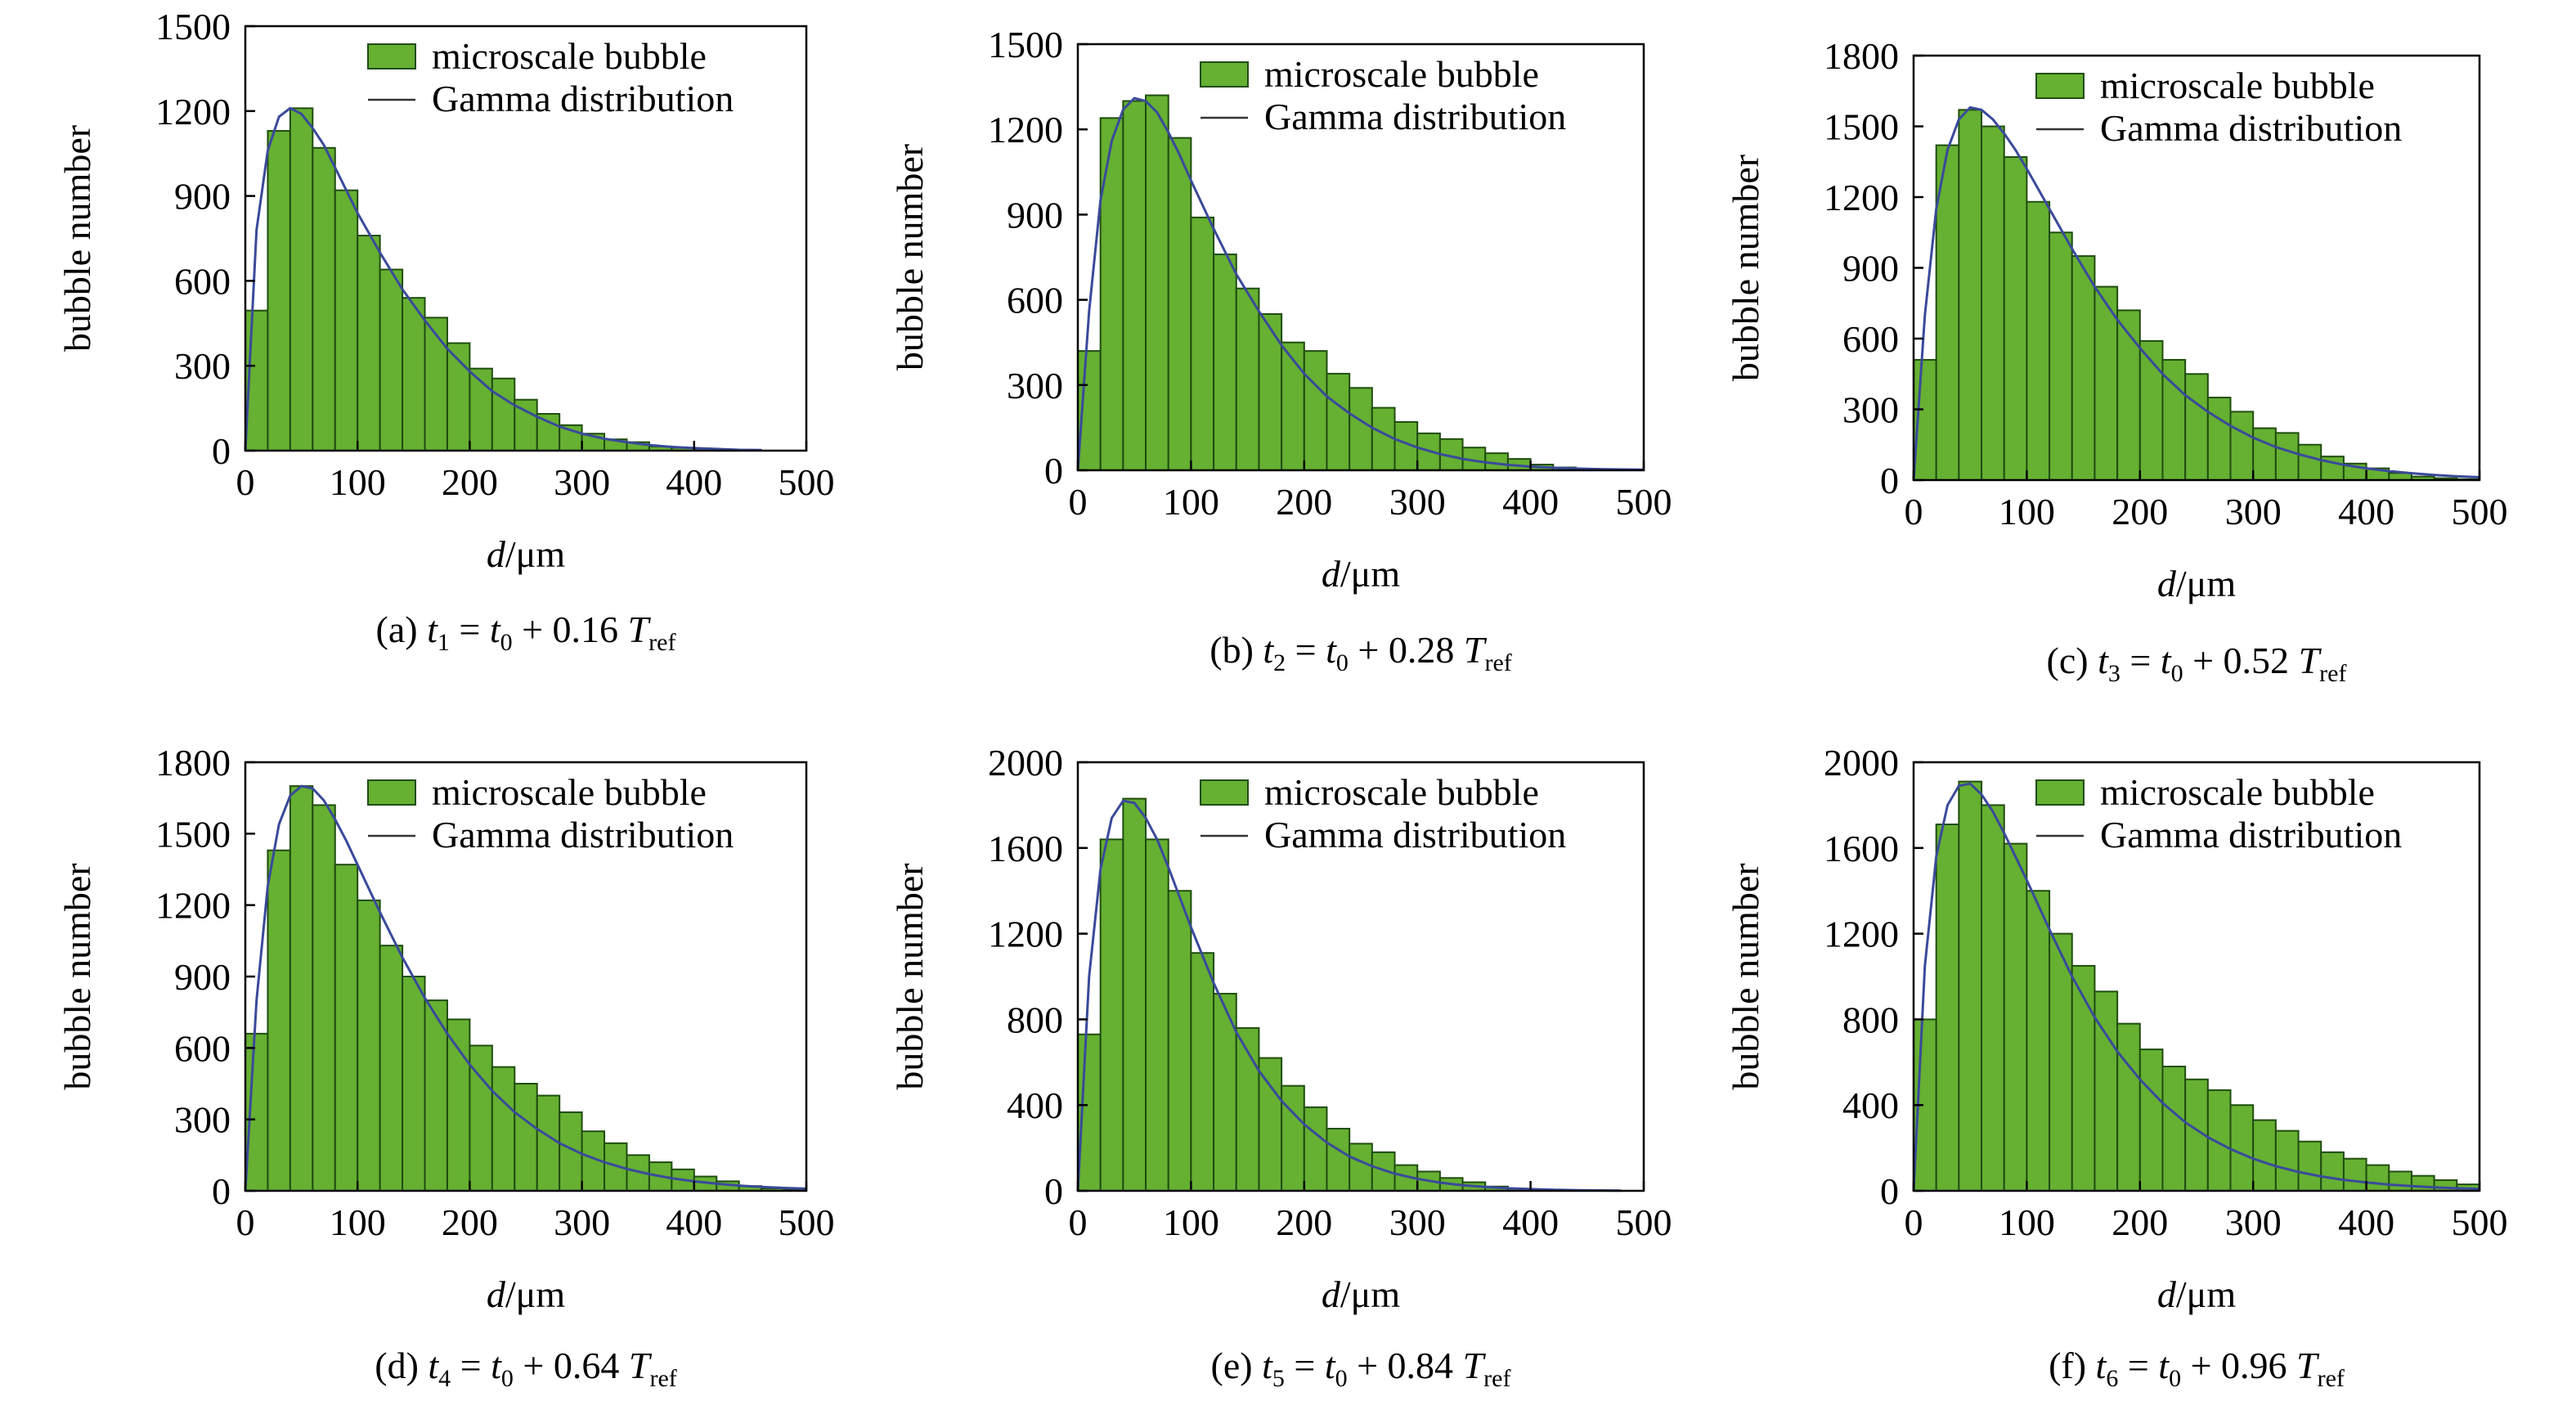  Describe the element at coordinates (1890, 1191) in the screenshot. I see `y-tick-label: 0` at that location.